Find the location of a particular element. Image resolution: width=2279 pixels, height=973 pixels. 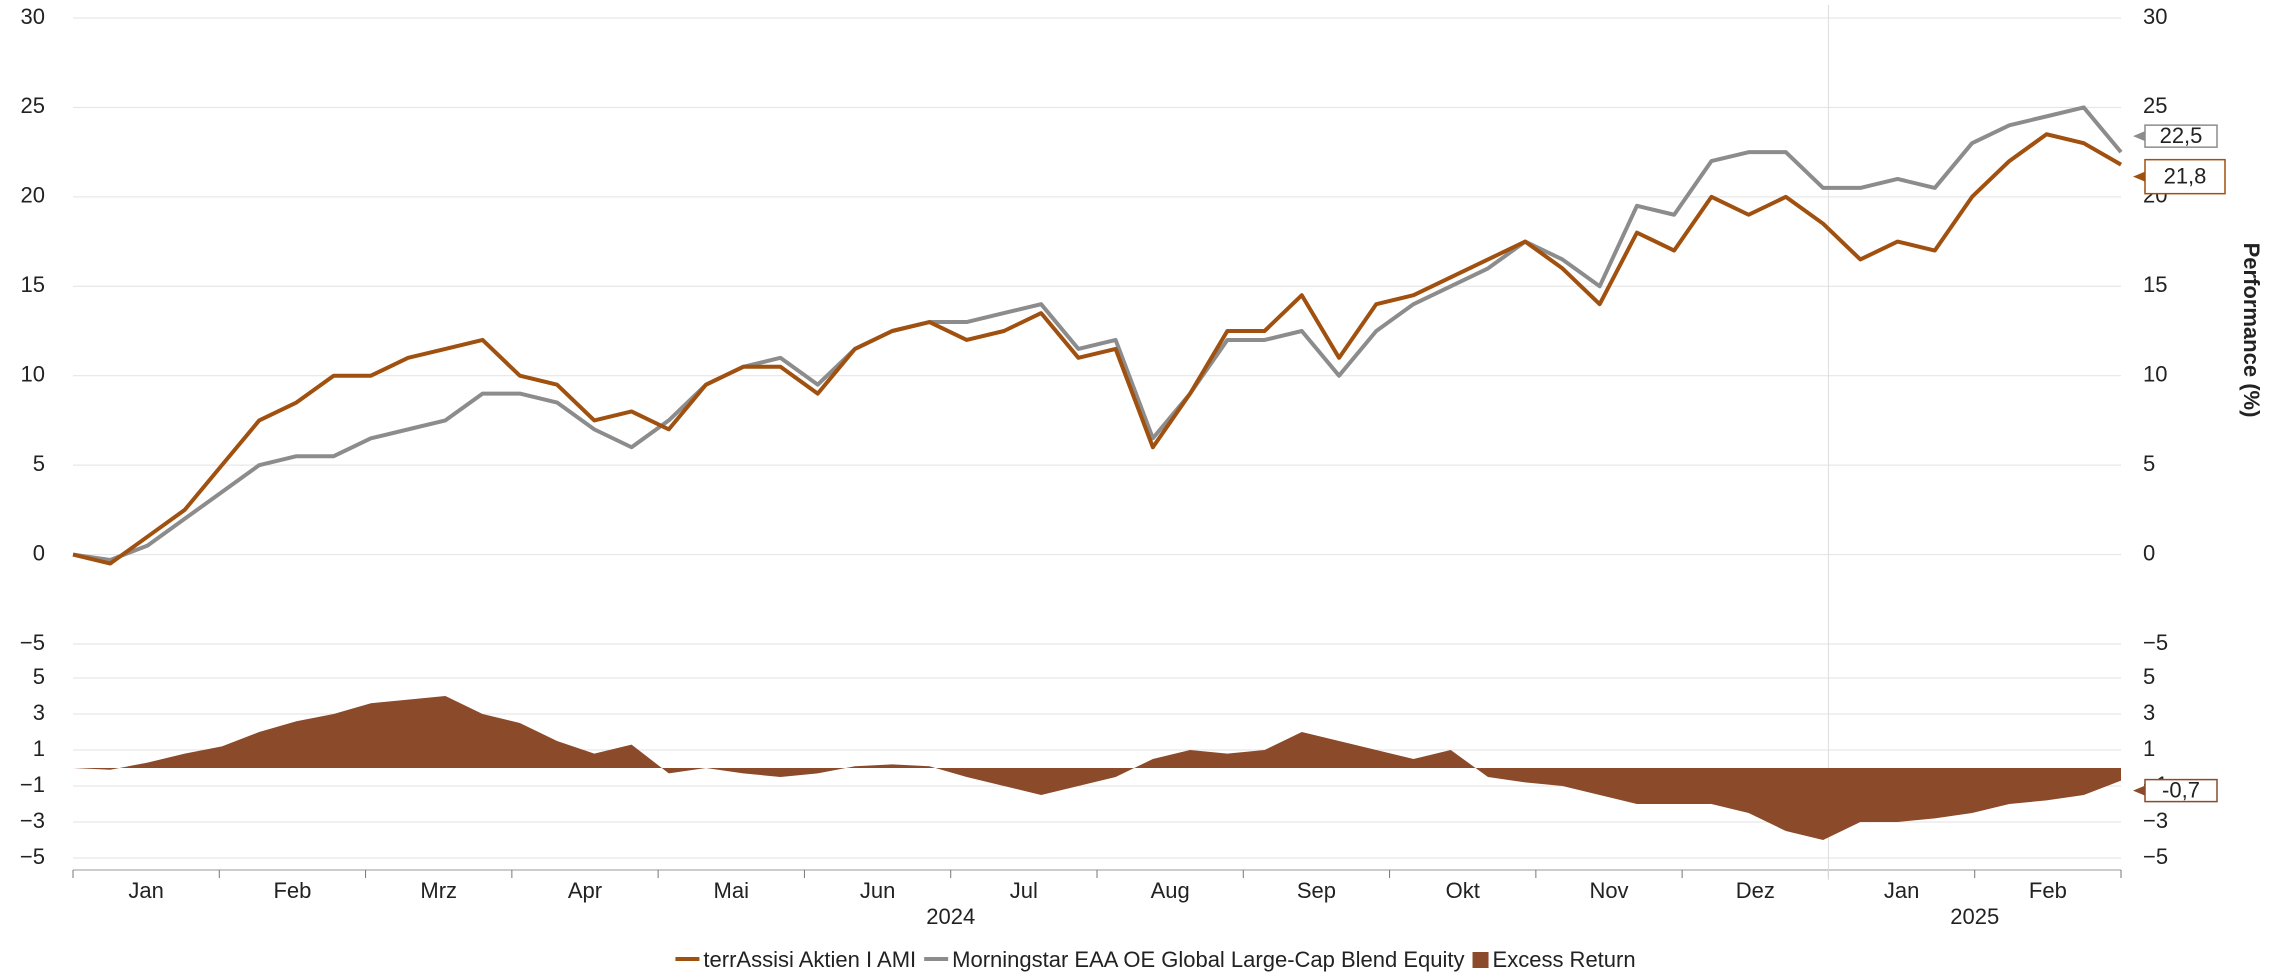

y-tick-label: −3 is located at coordinates (32, 820).